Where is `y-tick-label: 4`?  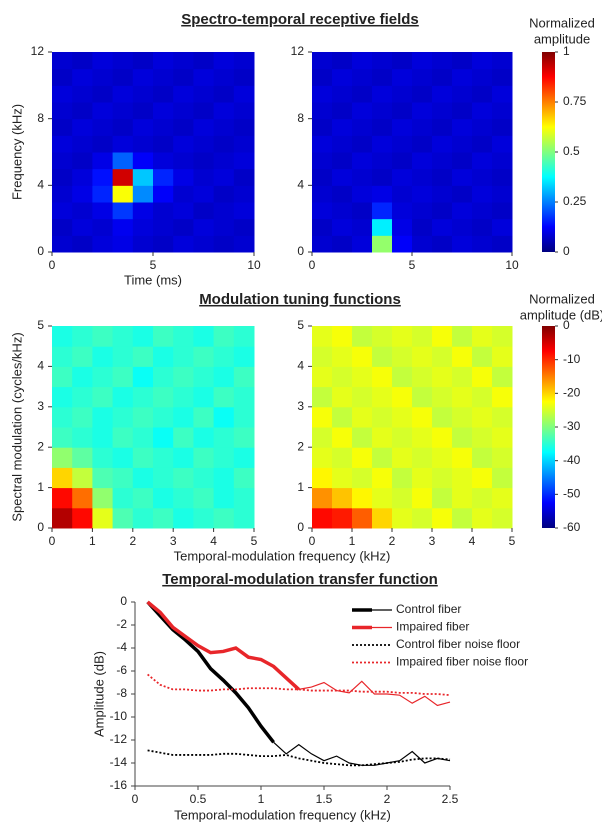 y-tick-label: 4 is located at coordinates (40, 185).